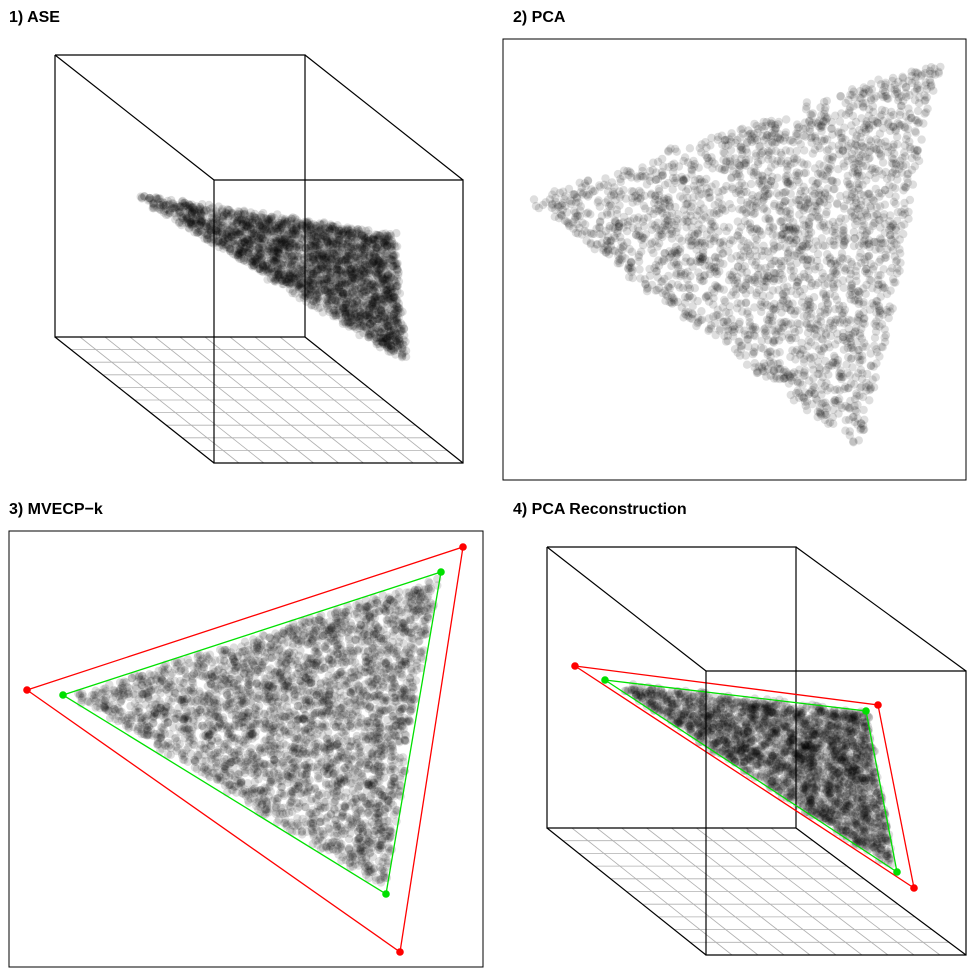 This screenshot has height=969, width=968. What do you see at coordinates (180, 196) in the screenshot?
I see `cube-back-edges` at bounding box center [180, 196].